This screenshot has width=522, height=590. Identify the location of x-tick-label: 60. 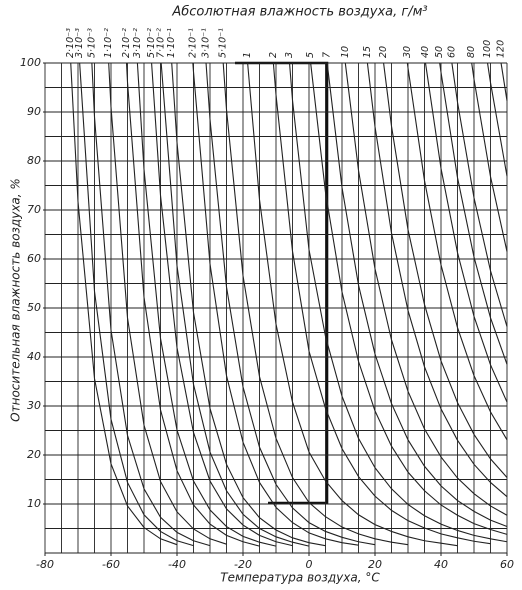
(507, 564).